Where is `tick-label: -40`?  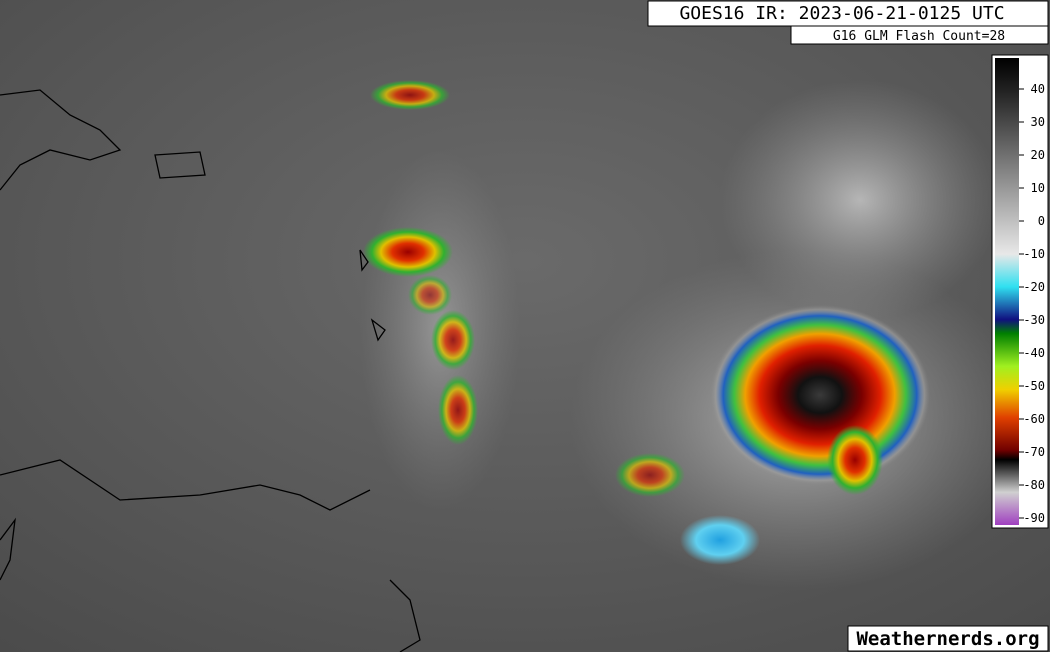
tick-label: -40 is located at coordinates (1034, 353).